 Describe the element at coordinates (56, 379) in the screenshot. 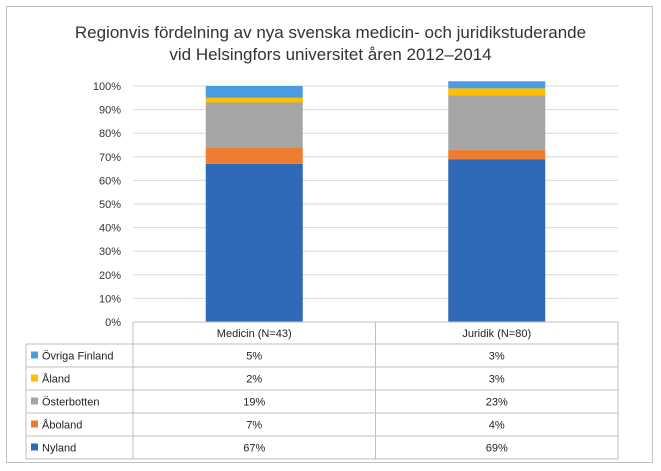

I see `legend-label: Åland` at that location.